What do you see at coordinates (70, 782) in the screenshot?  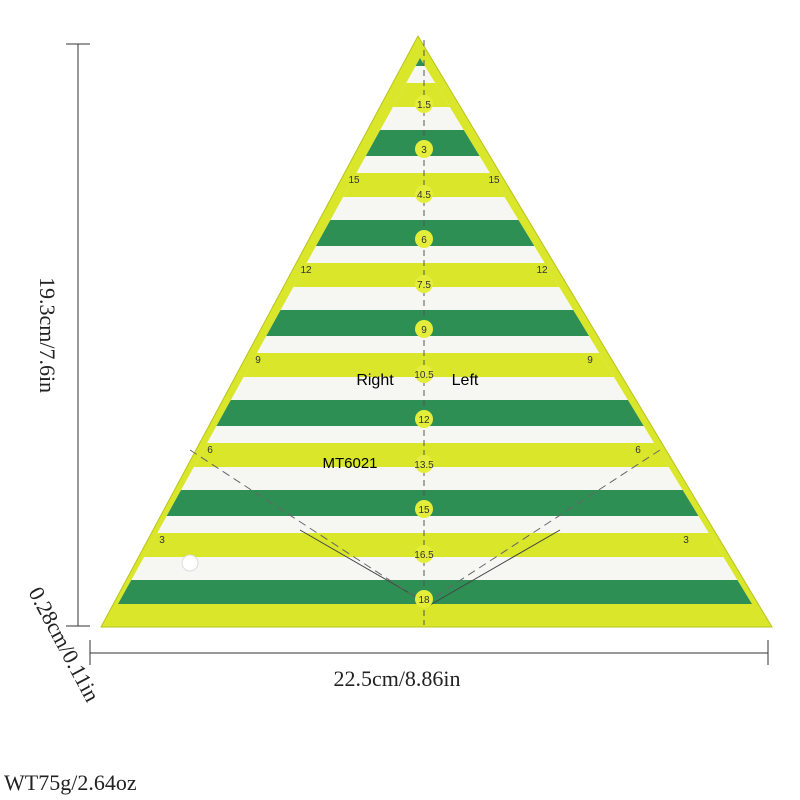 I see `weight-label: WT75g/2.64oz` at bounding box center [70, 782].